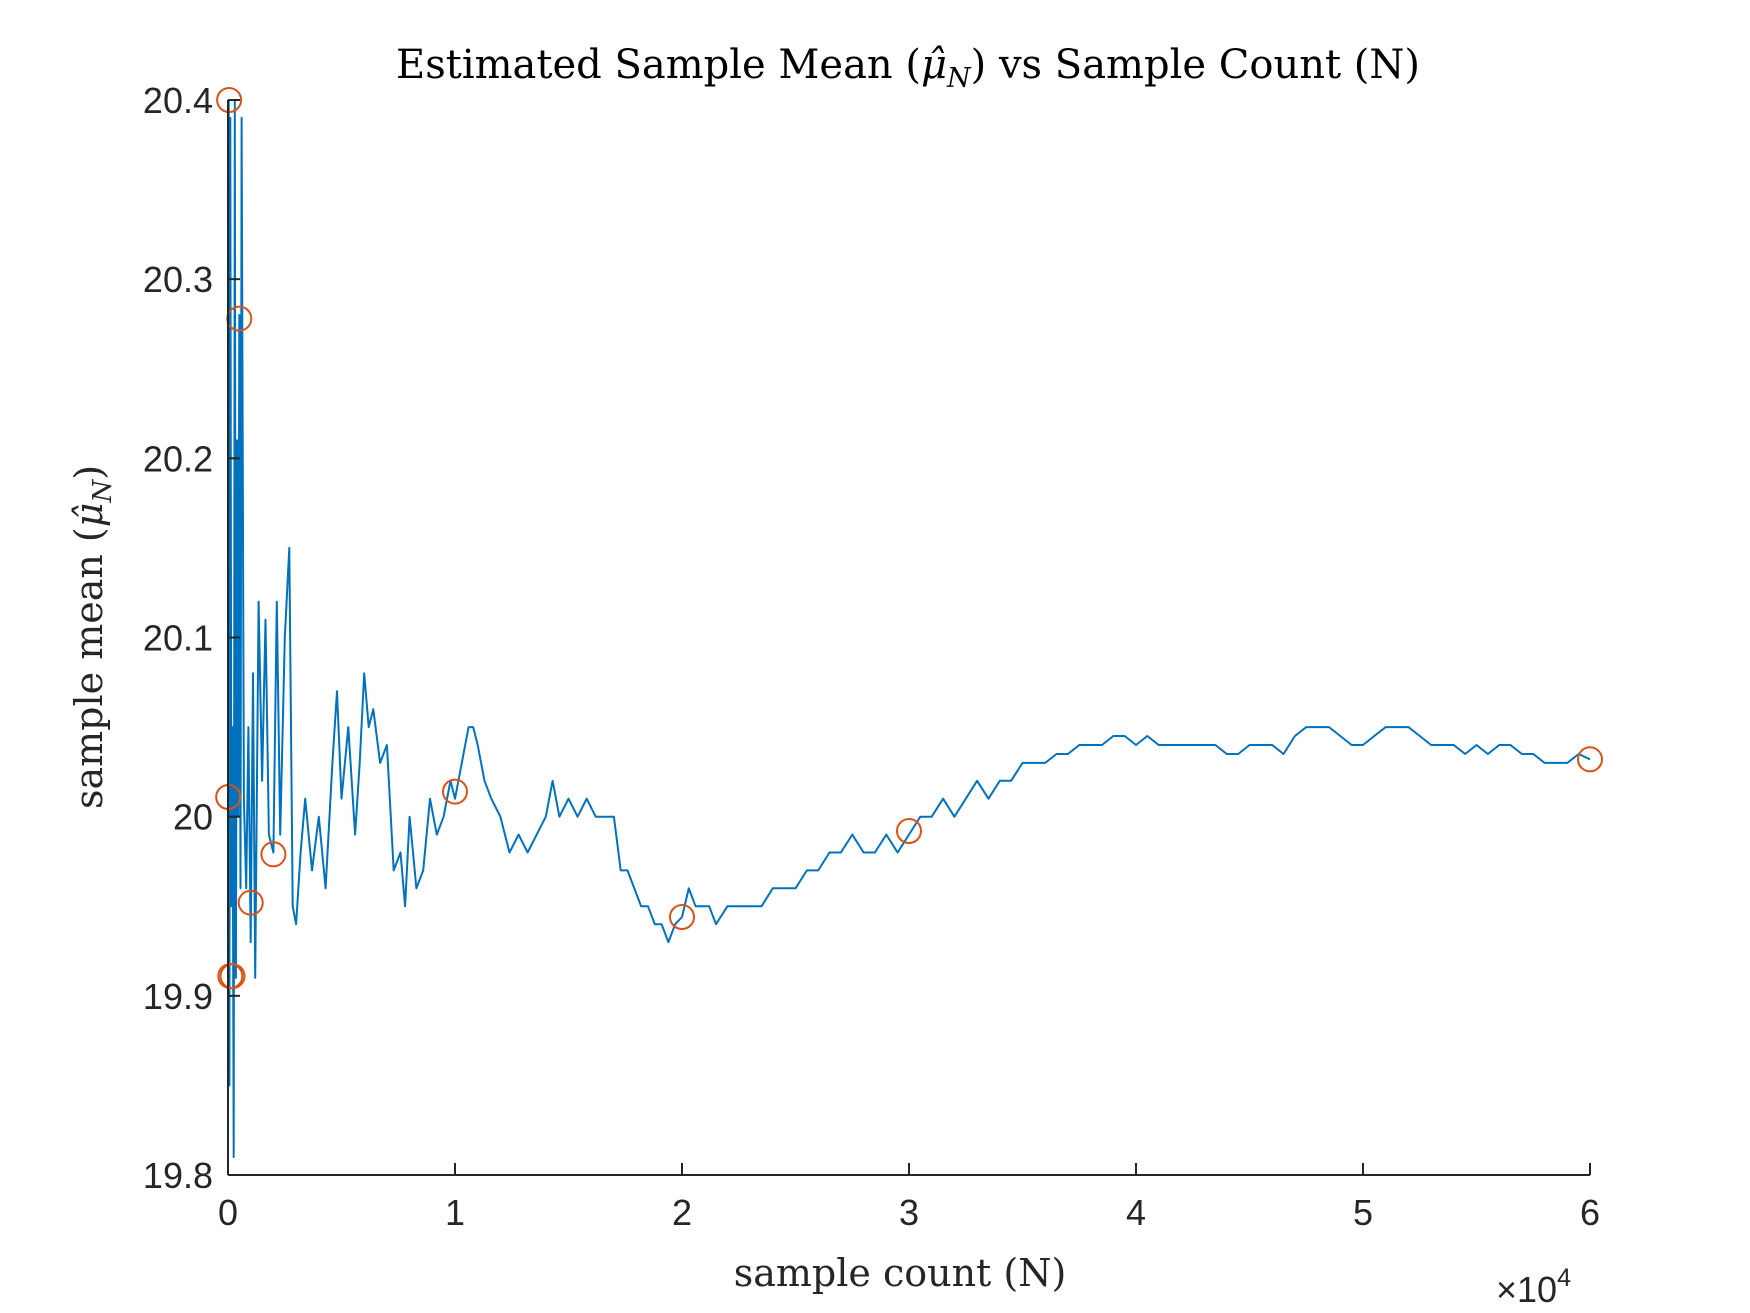  Describe the element at coordinates (178, 100) in the screenshot. I see `y-tick-label: 20.4` at that location.